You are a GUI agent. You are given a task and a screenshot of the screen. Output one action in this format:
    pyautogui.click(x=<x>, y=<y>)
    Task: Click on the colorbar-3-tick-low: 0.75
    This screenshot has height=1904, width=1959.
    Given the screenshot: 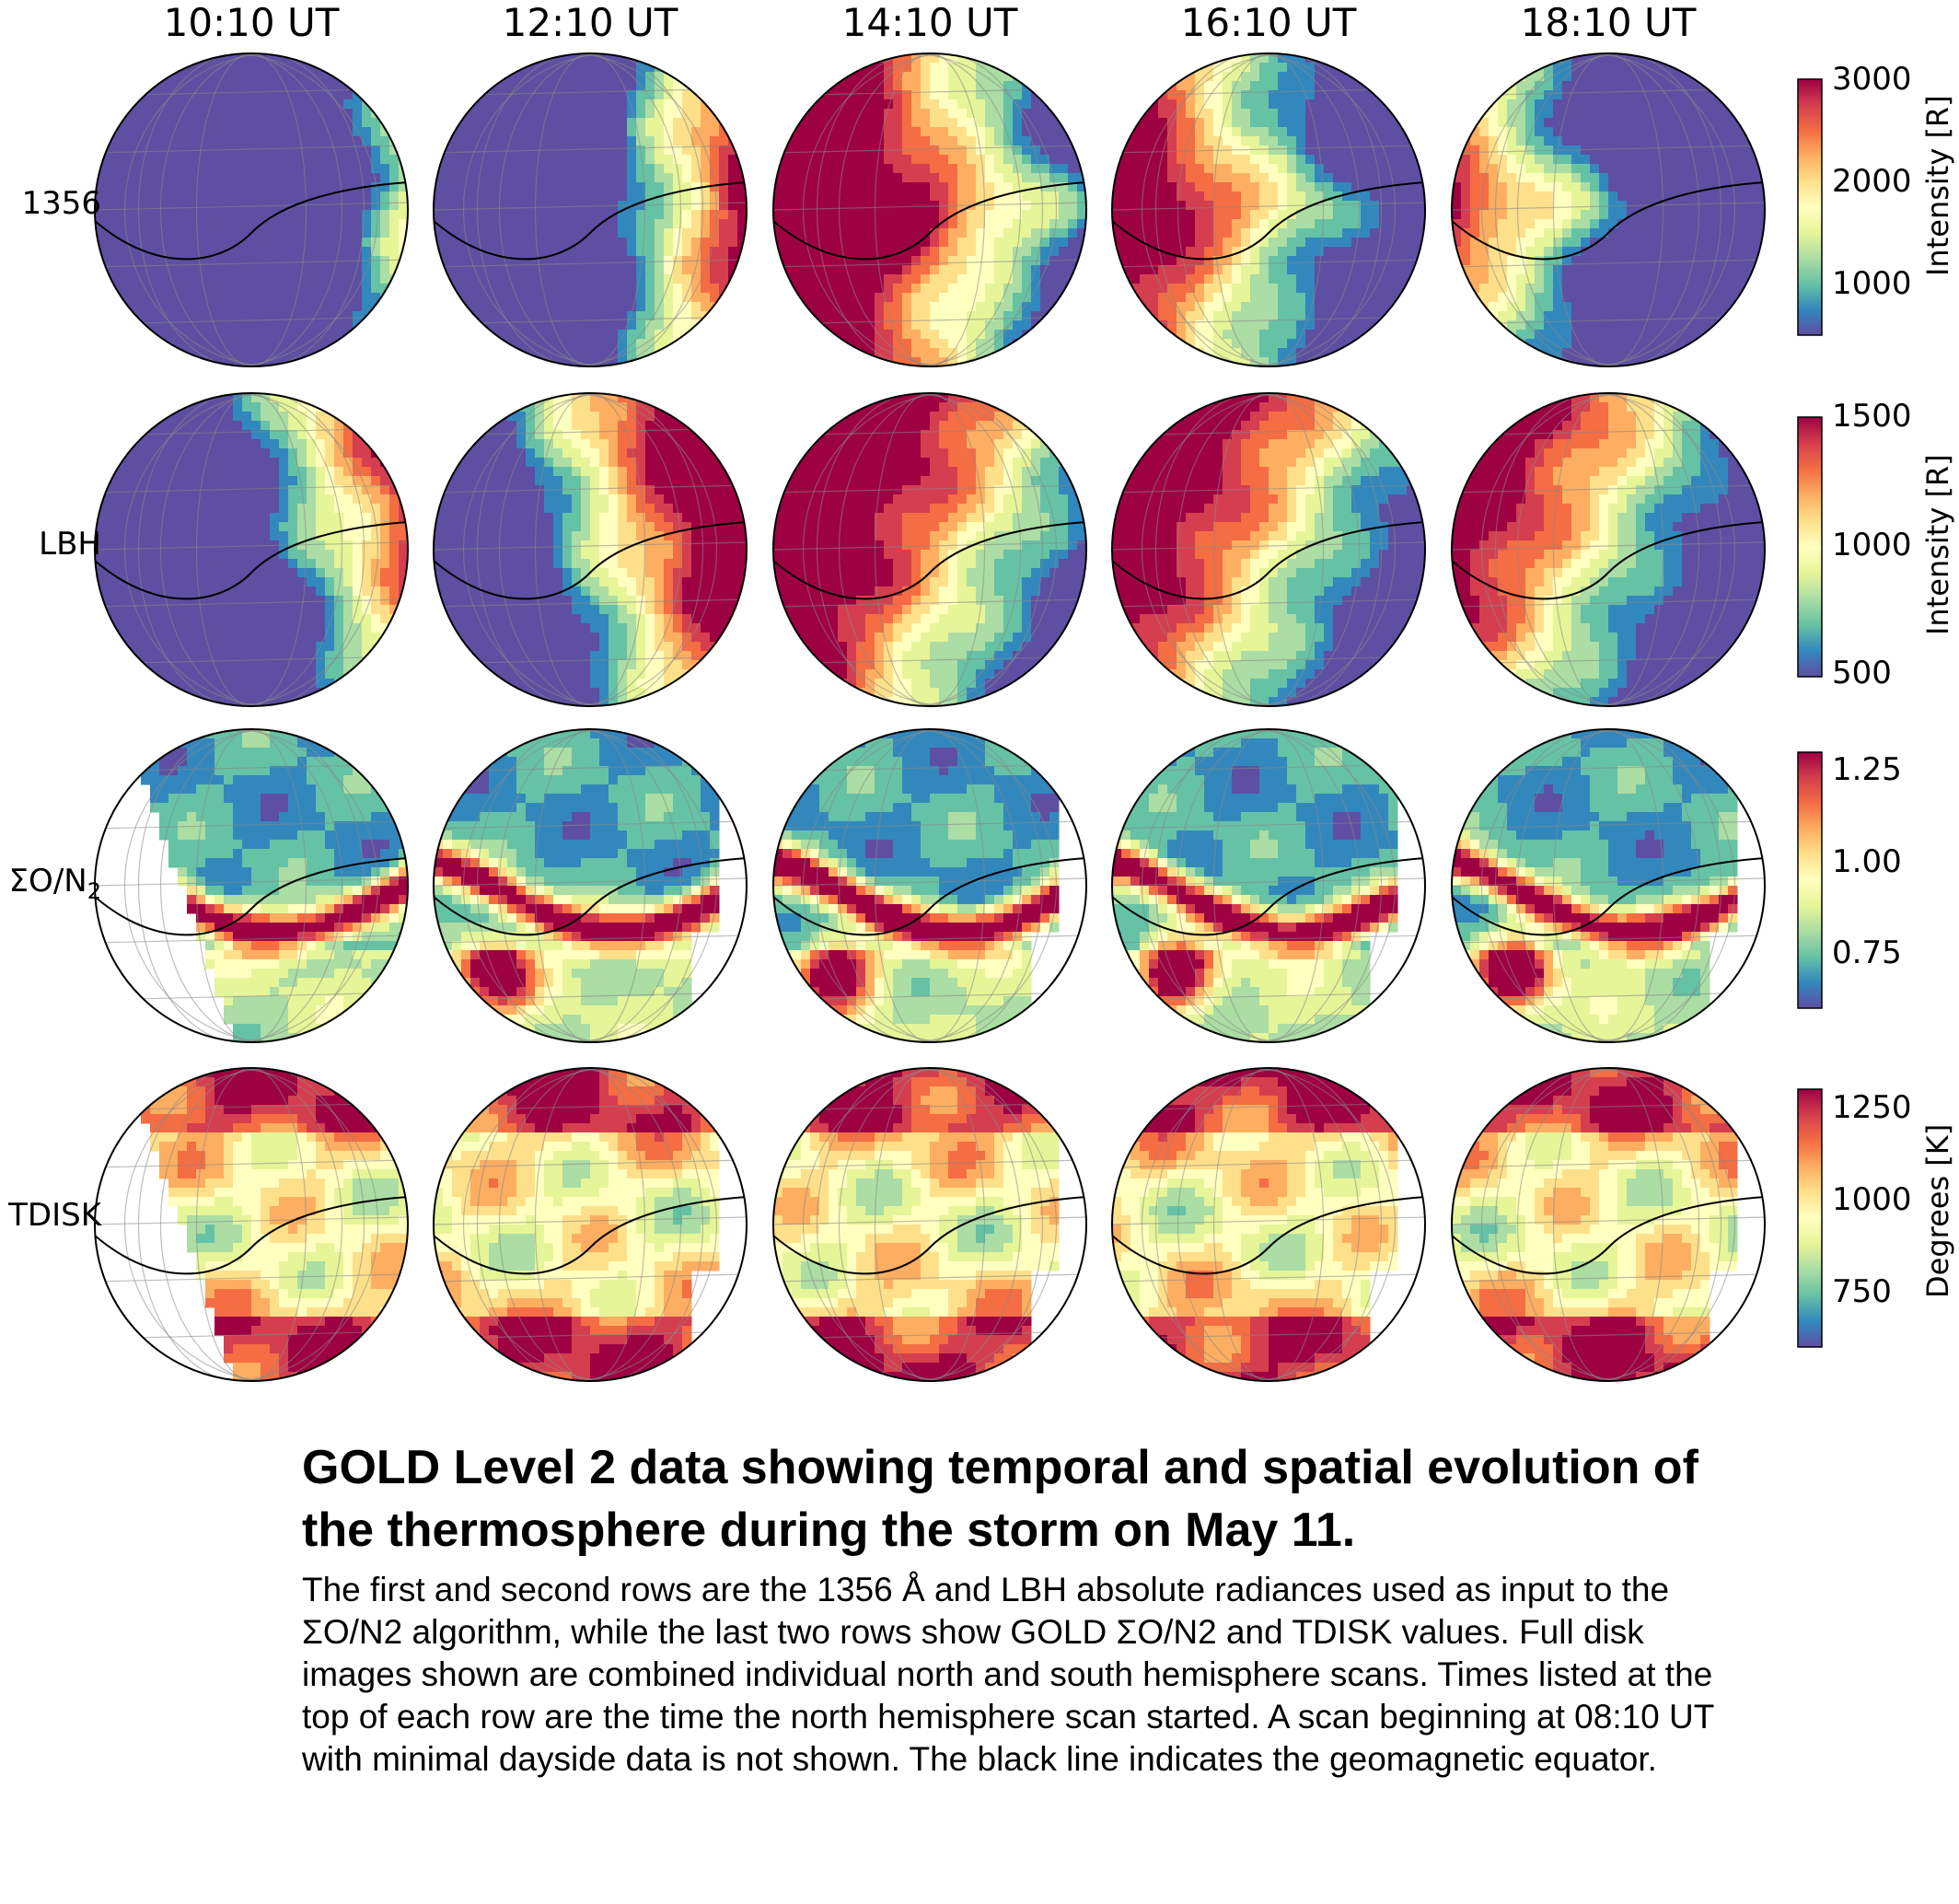 What is the action you would take?
    pyautogui.click(x=1867, y=953)
    